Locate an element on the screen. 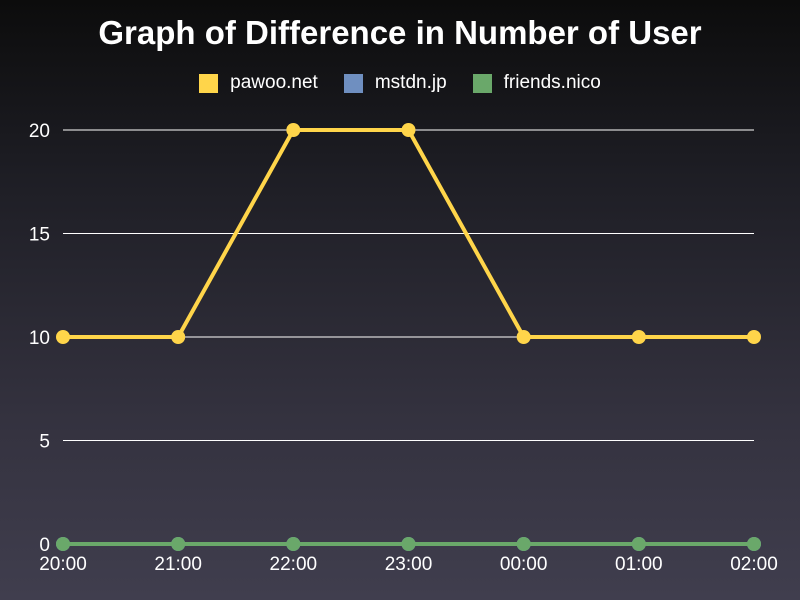  y-tick-label-10: 10 is located at coordinates (39, 338).